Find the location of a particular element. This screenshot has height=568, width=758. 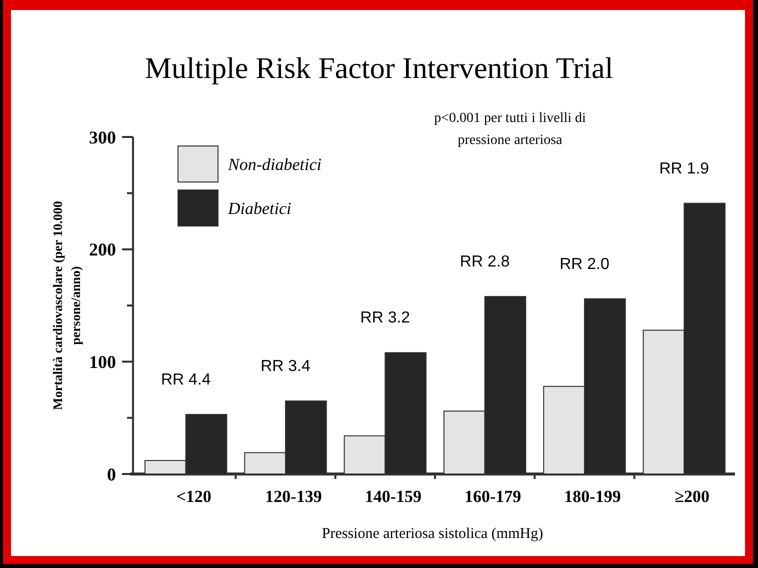

y-tick-label: 300 is located at coordinates (102, 137).